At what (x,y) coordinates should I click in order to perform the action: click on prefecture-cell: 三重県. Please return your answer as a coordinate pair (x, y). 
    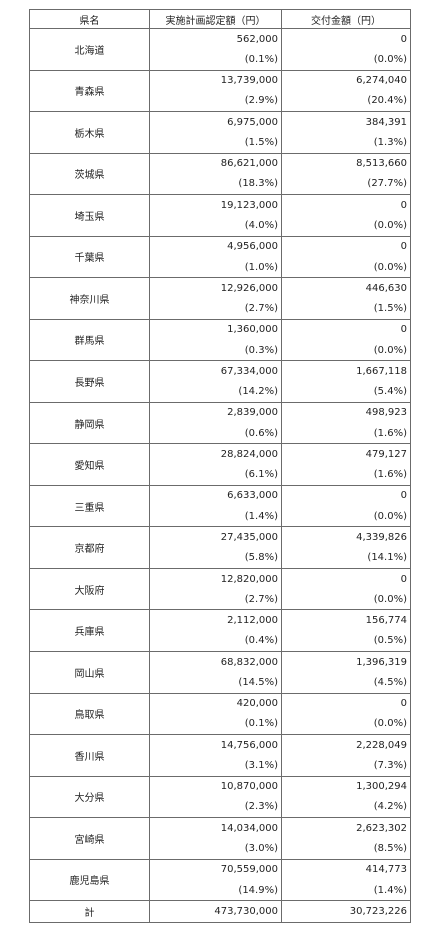
    Looking at the image, I should click on (89, 506).